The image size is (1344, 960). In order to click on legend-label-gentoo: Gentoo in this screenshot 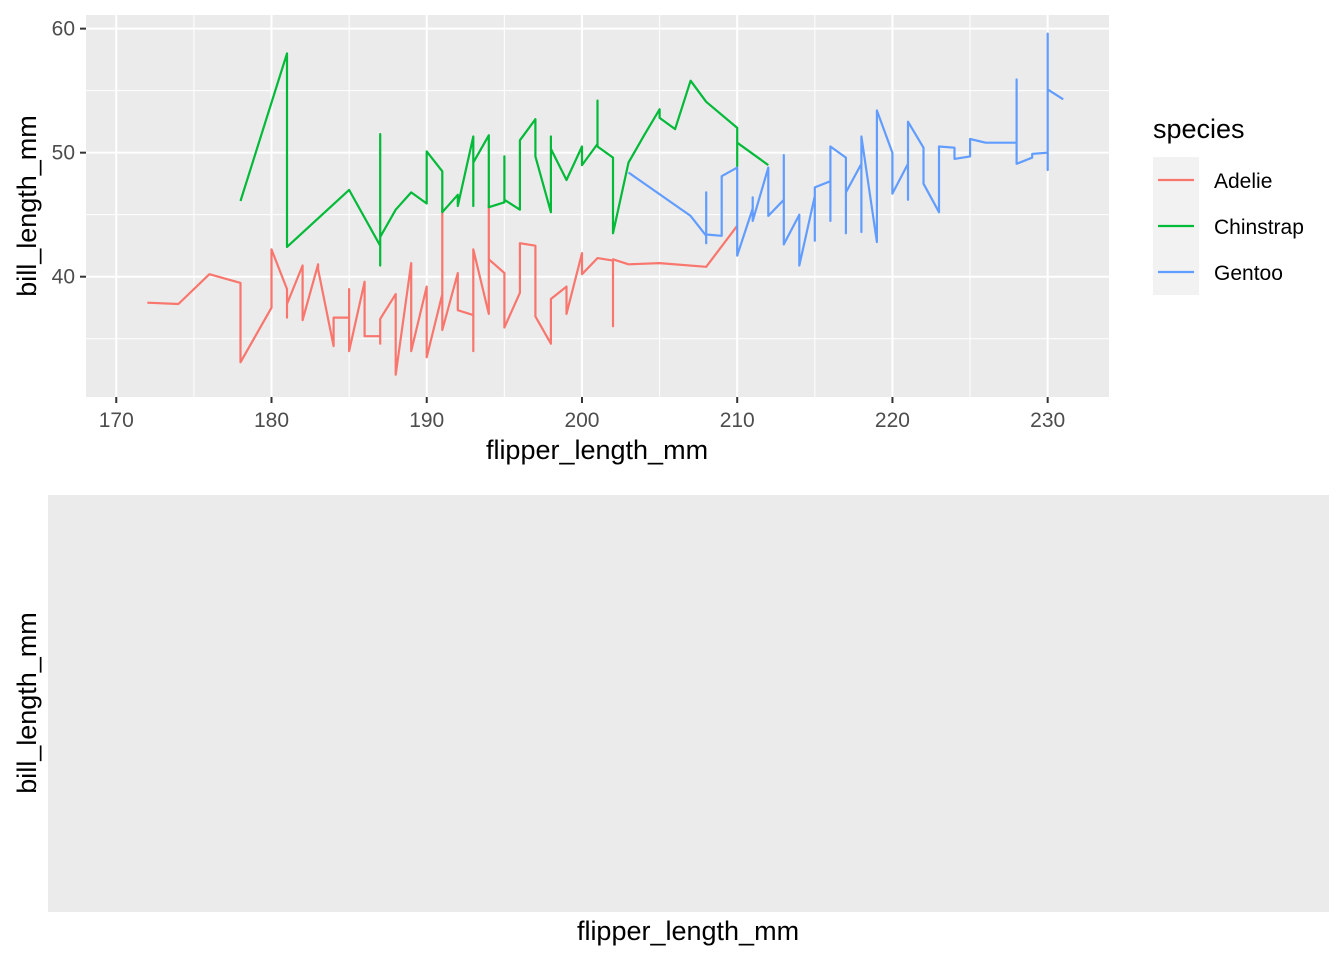, I will do `click(1248, 273)`.